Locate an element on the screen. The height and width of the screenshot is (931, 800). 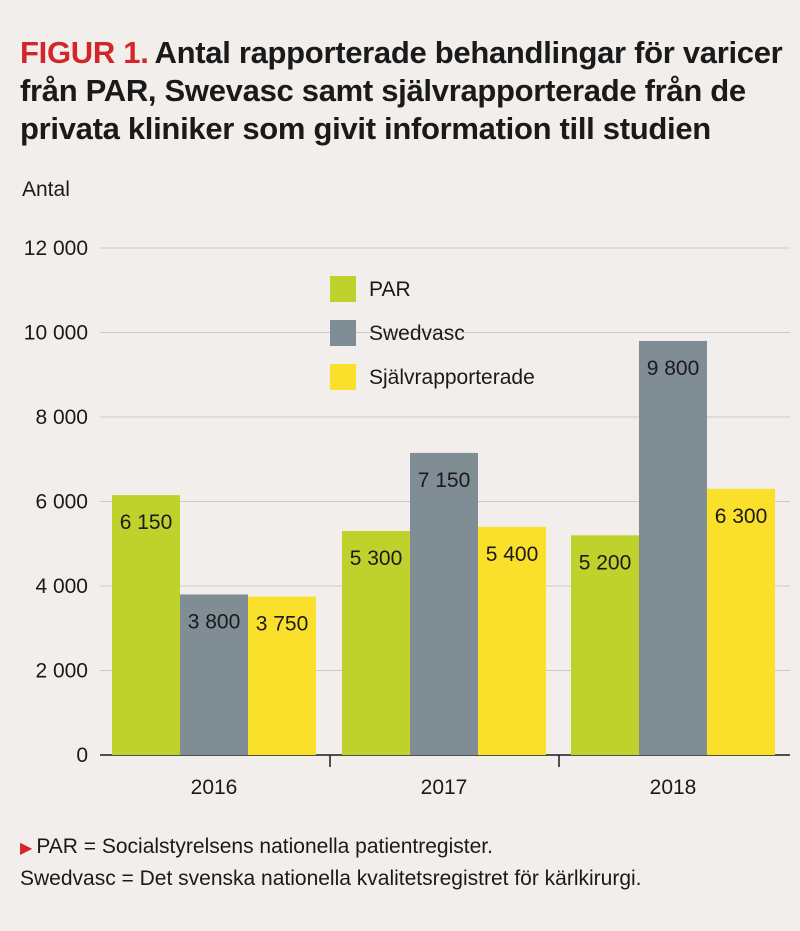
bar-swedvasc-2018 is located at coordinates (673, 547).